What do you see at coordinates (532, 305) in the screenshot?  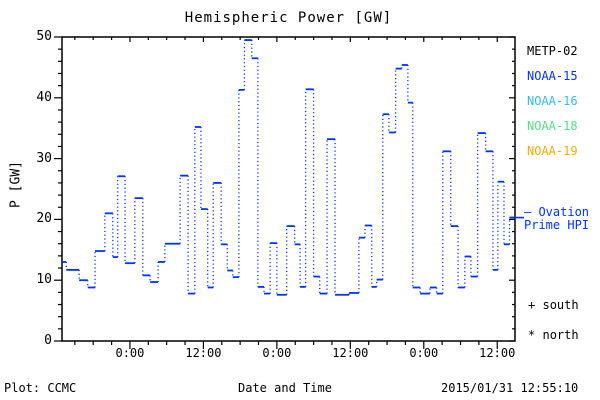 I see `plus-symbol-icon: +` at bounding box center [532, 305].